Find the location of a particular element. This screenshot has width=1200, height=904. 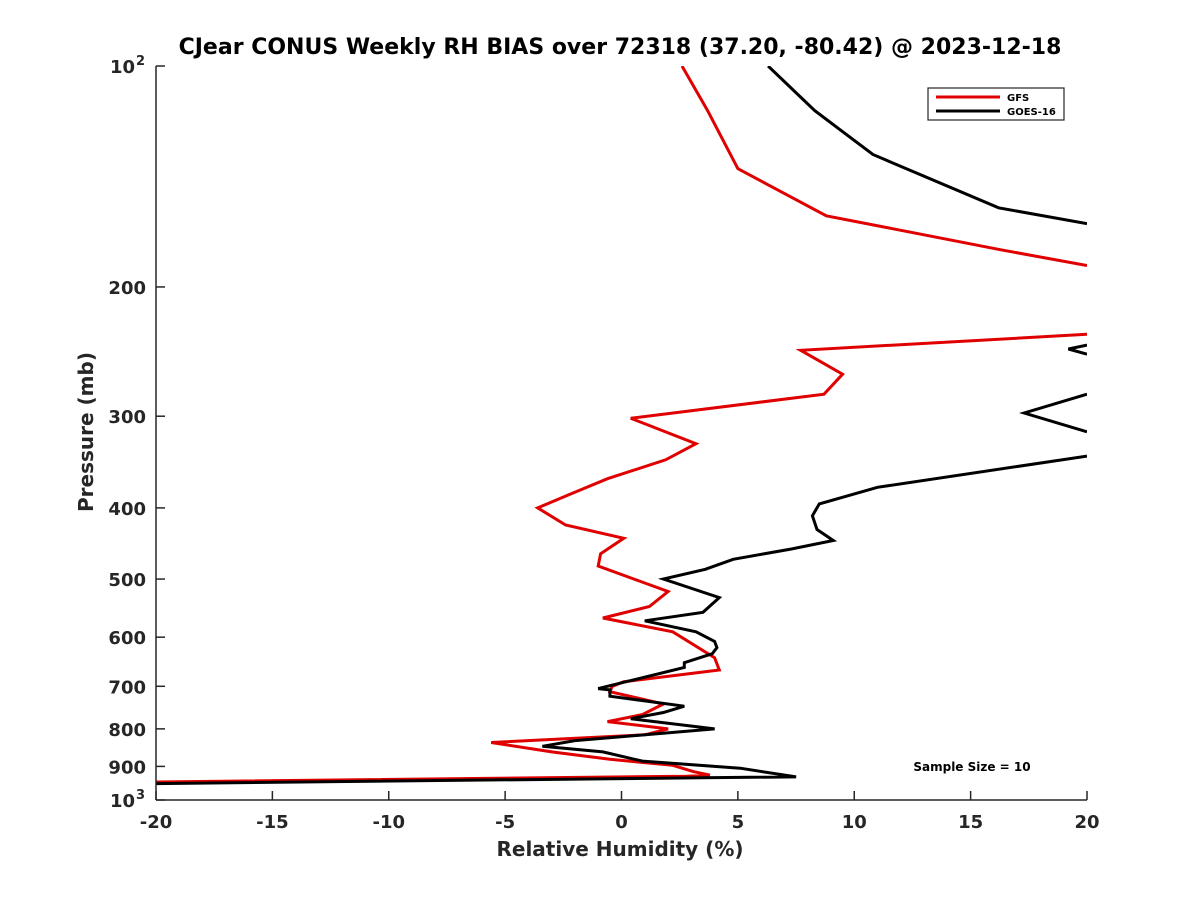

x-axis-label: Relative Humidity (%) is located at coordinates (619, 849).